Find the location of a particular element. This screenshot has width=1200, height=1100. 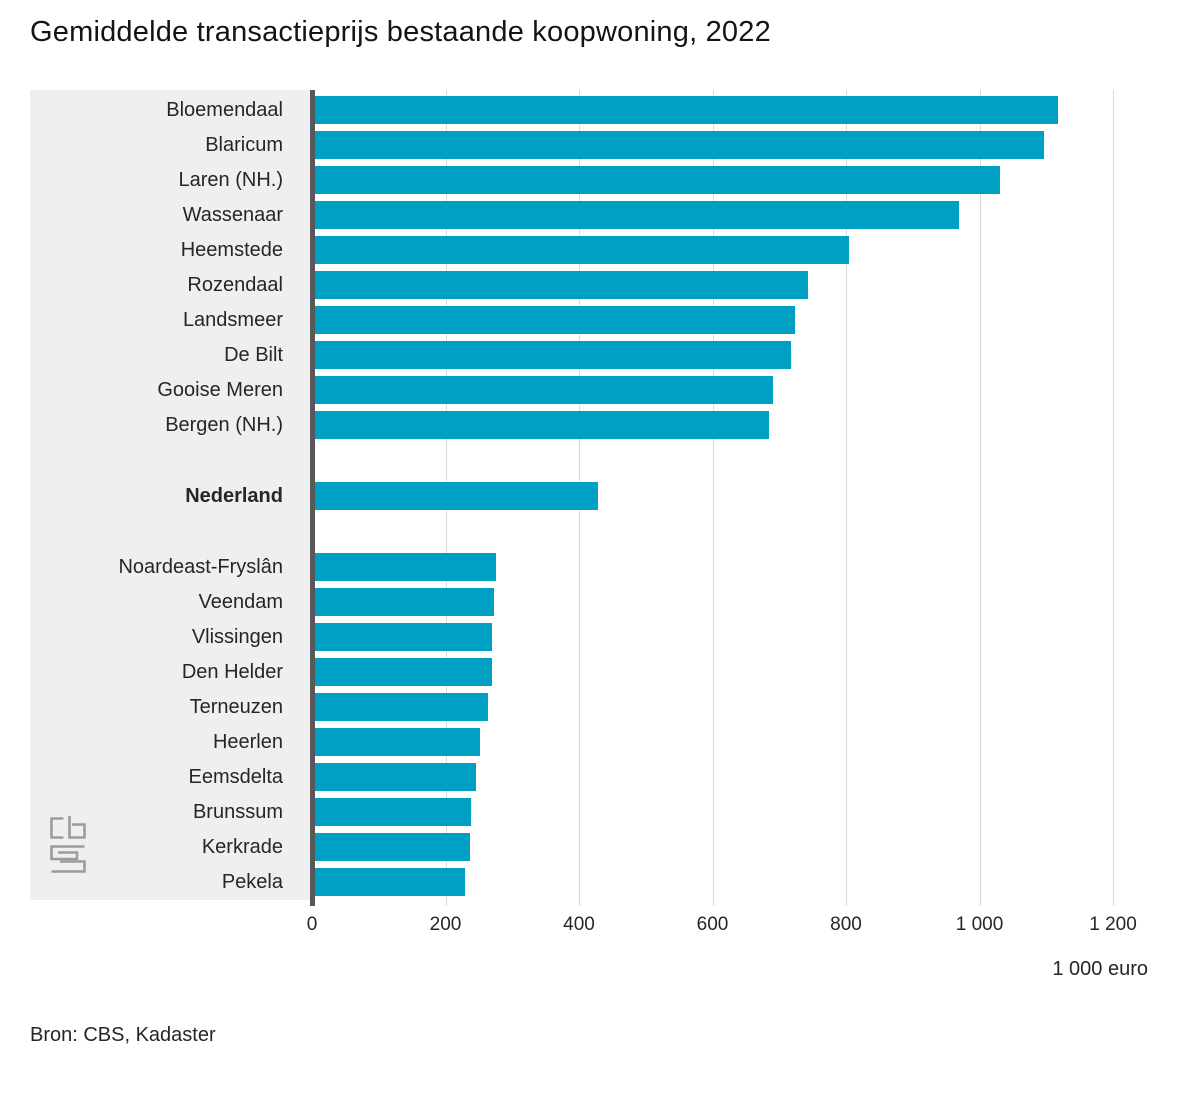

bar-landsmeer is located at coordinates (555, 320).